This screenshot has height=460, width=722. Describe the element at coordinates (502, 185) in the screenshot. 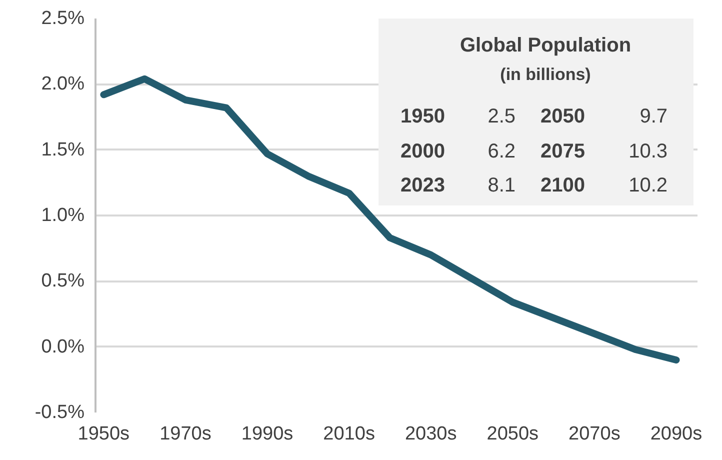

I see `annotation: 8.1` at that location.